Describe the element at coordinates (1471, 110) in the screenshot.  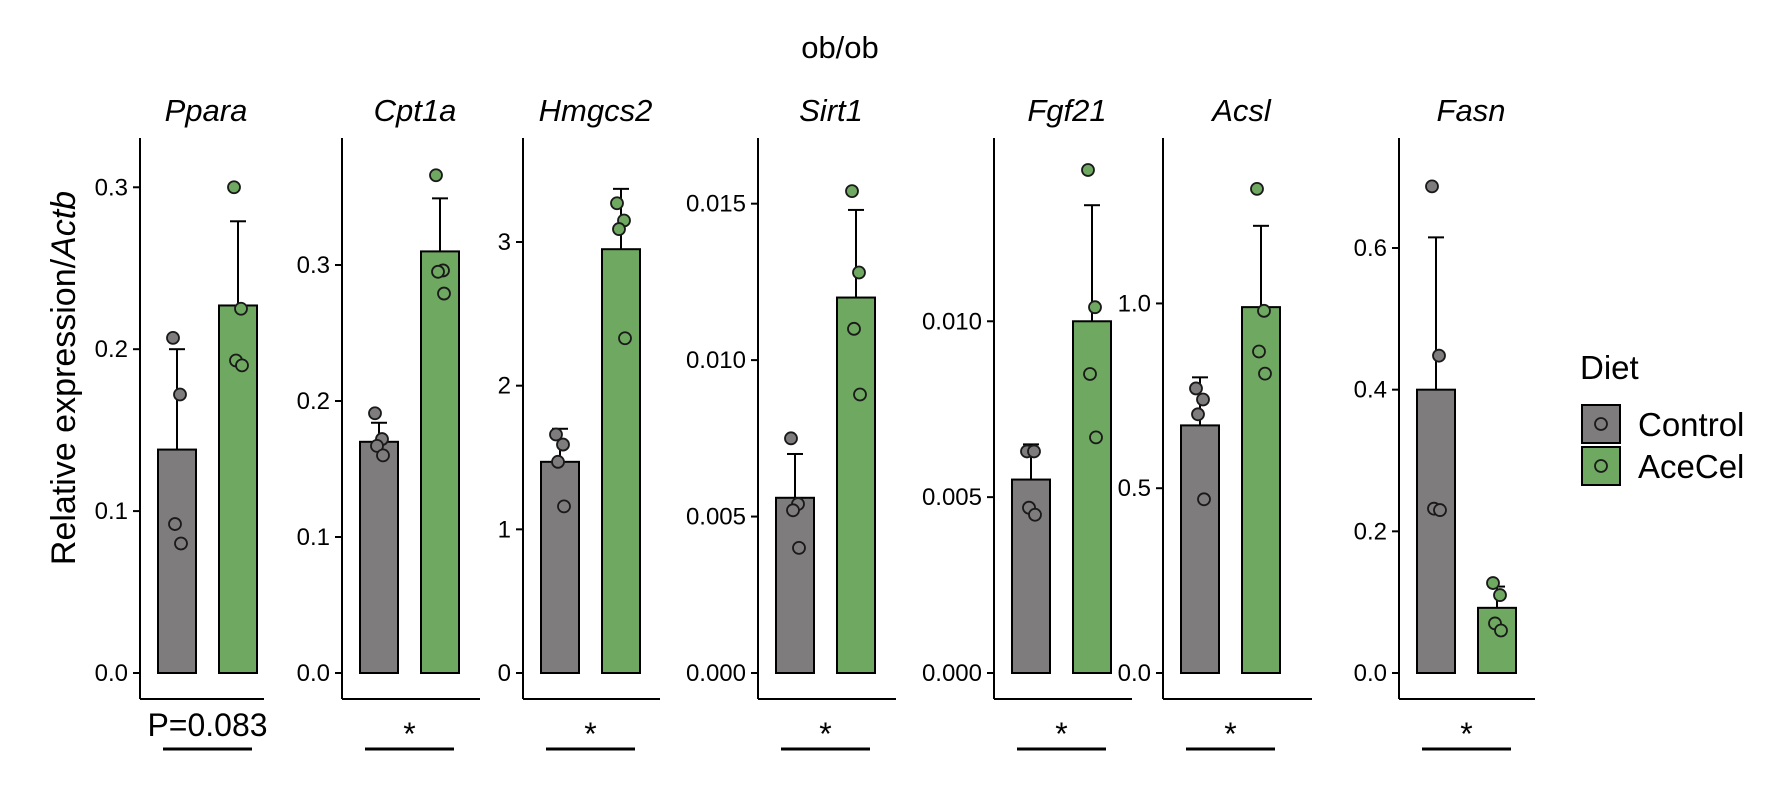
I see `panel-title: Fasn` at that location.